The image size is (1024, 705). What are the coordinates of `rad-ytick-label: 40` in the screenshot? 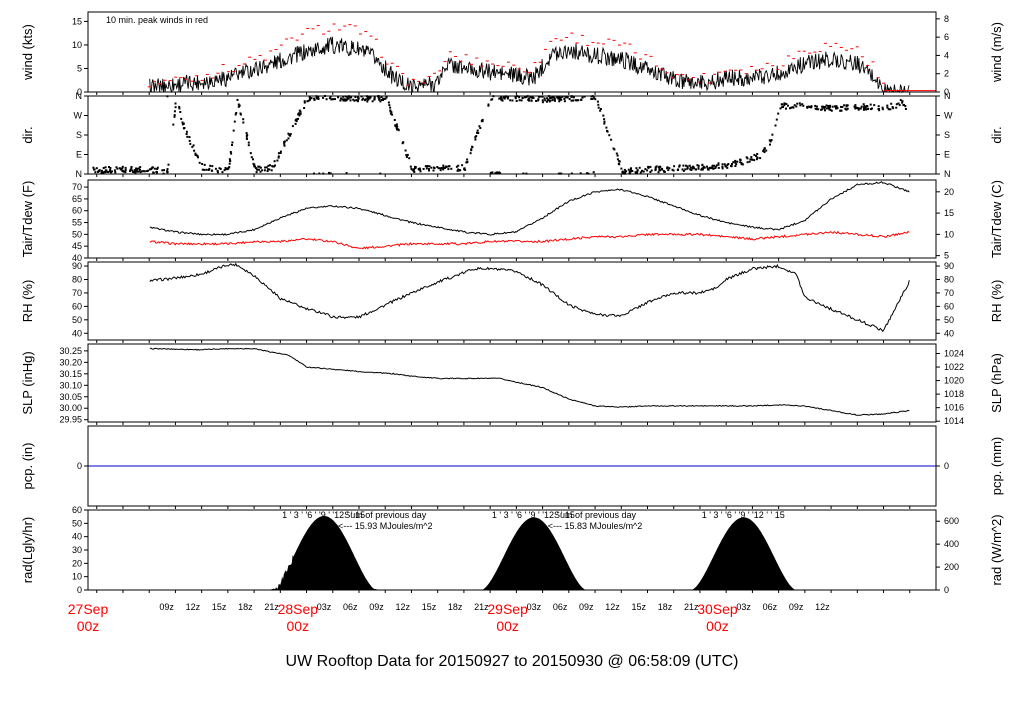 It's located at (77, 537).